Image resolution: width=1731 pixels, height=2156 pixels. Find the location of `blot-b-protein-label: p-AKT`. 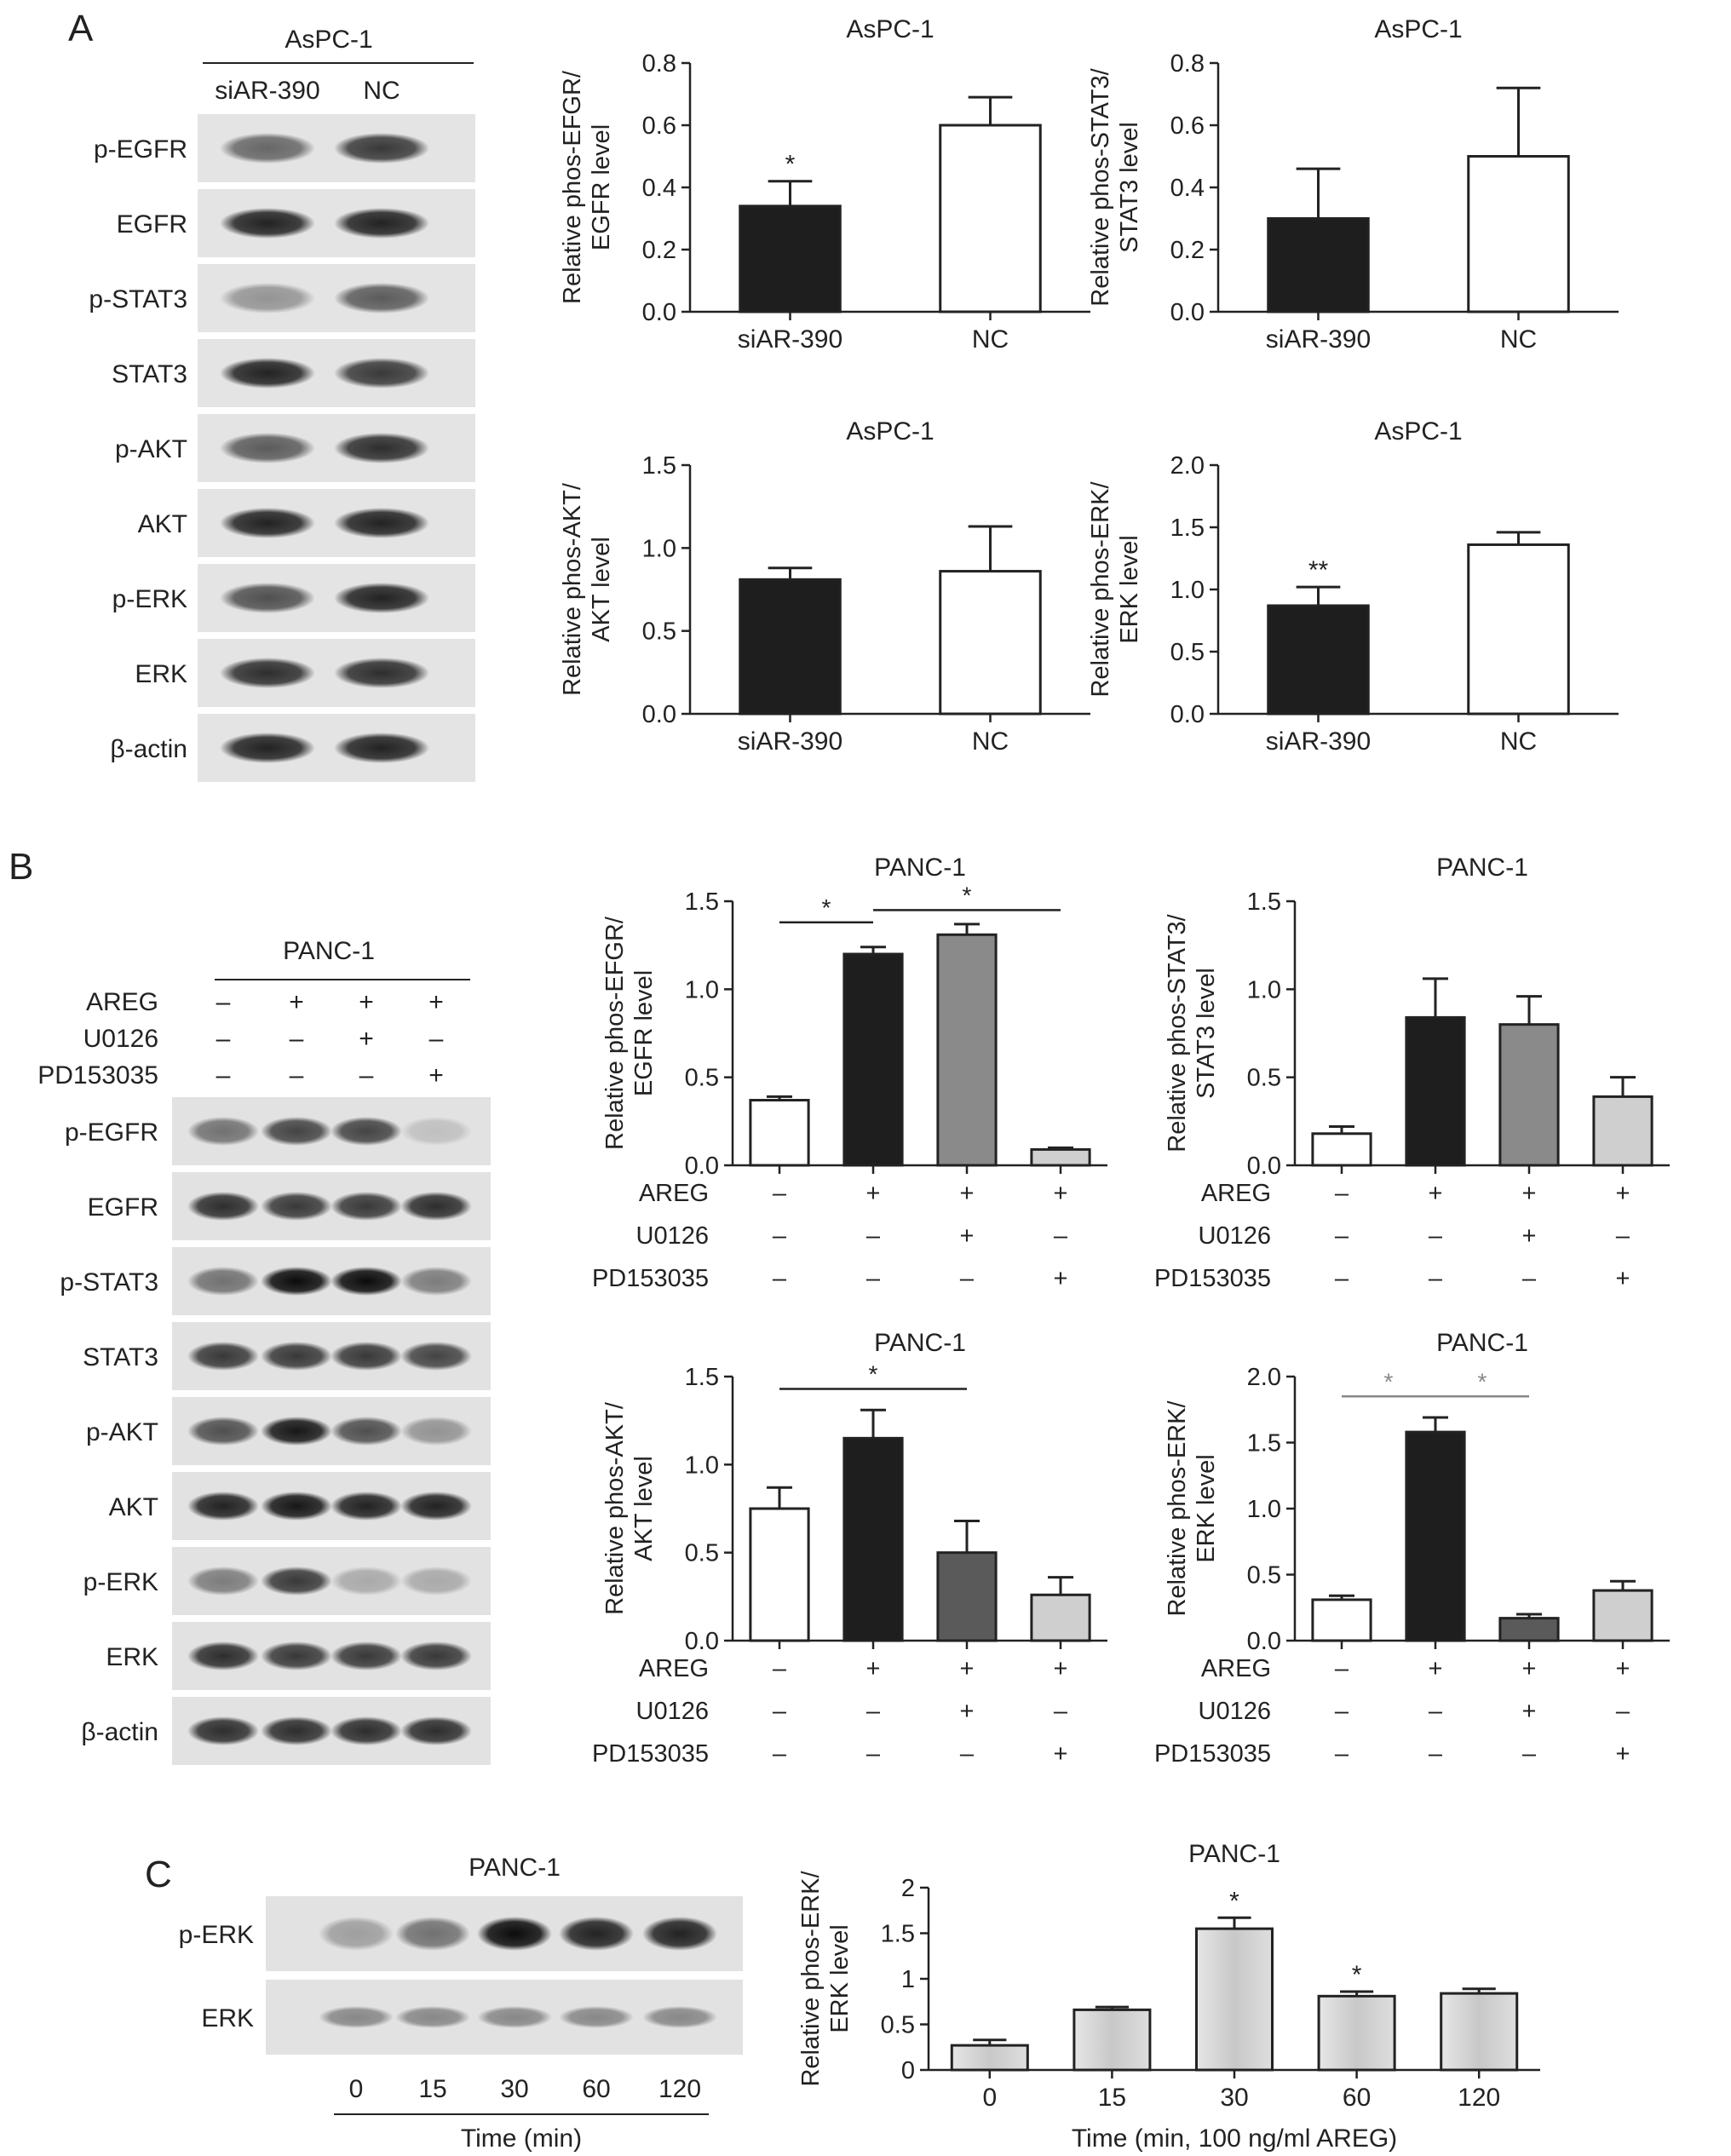

blot-b-protein-label: p-AKT is located at coordinates (122, 1432).